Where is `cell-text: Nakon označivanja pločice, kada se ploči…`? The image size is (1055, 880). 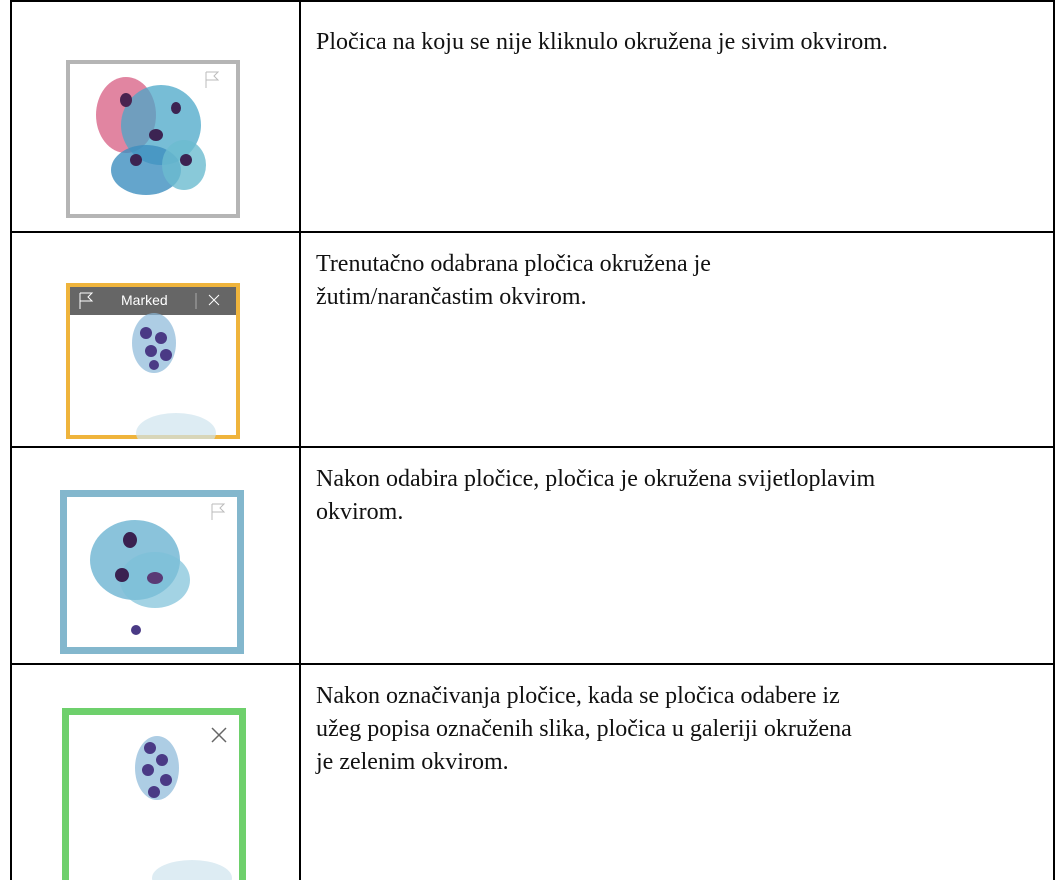
cell-text: Nakon označivanja pločice, kada se ploči… is located at coordinates (578, 696).